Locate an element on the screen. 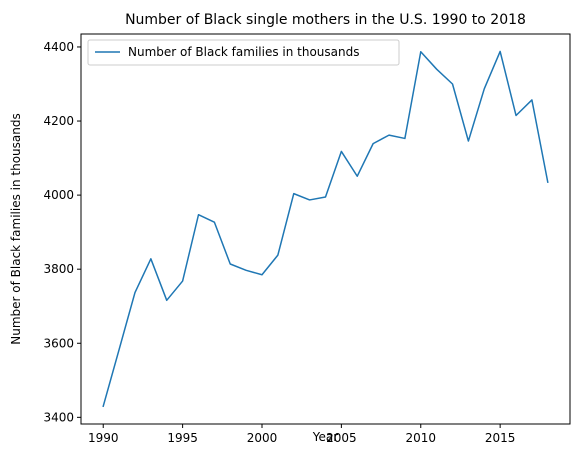  y-tick-label: 4200 is located at coordinates (58, 121).